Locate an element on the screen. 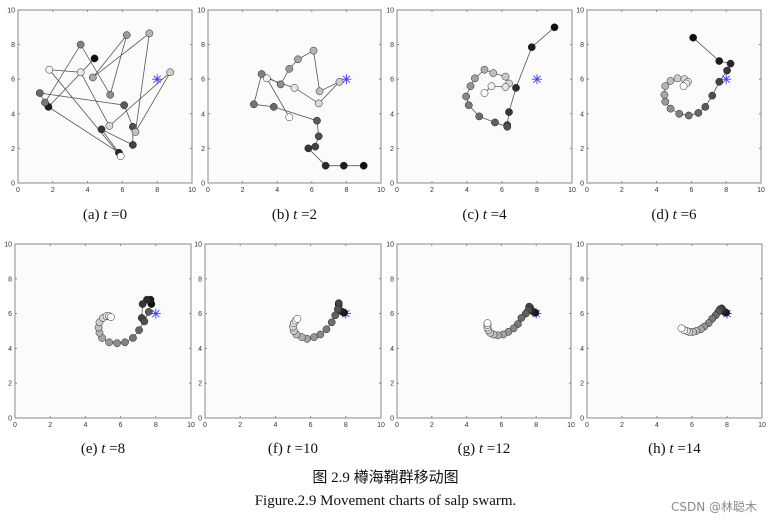 The height and width of the screenshot is (523, 771). subplot-g: 0 2 4 6 8 10 0 2 4 6 8 10 is located at coordinates (480, 336).